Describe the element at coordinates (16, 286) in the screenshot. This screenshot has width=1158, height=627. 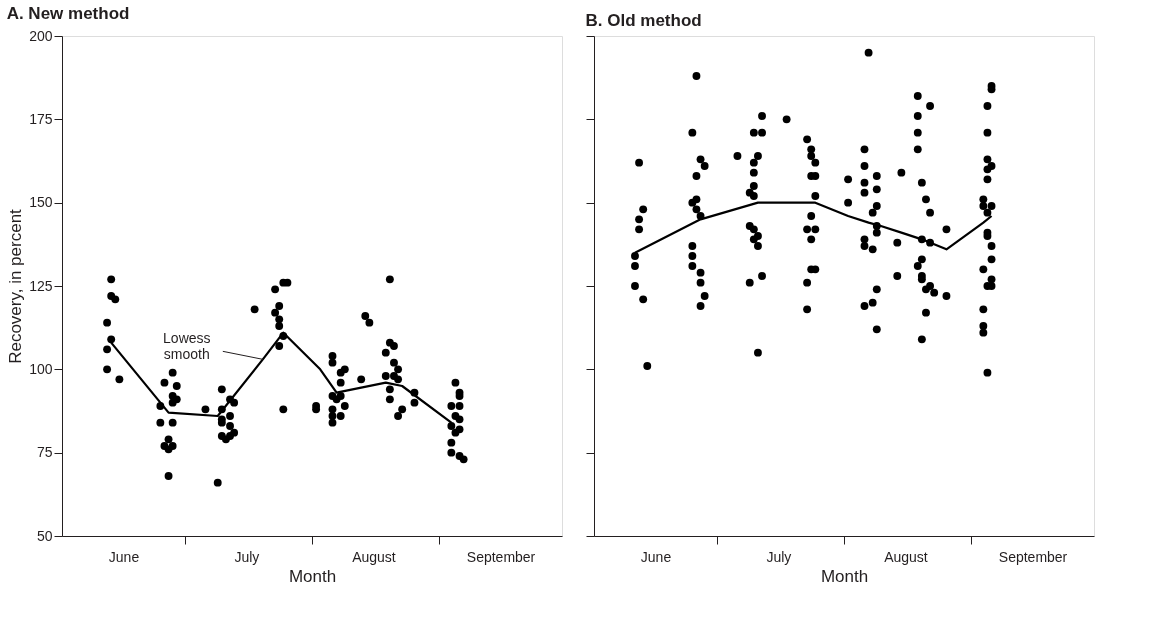
I see `y-axis-title: Recovery, in percent` at that location.